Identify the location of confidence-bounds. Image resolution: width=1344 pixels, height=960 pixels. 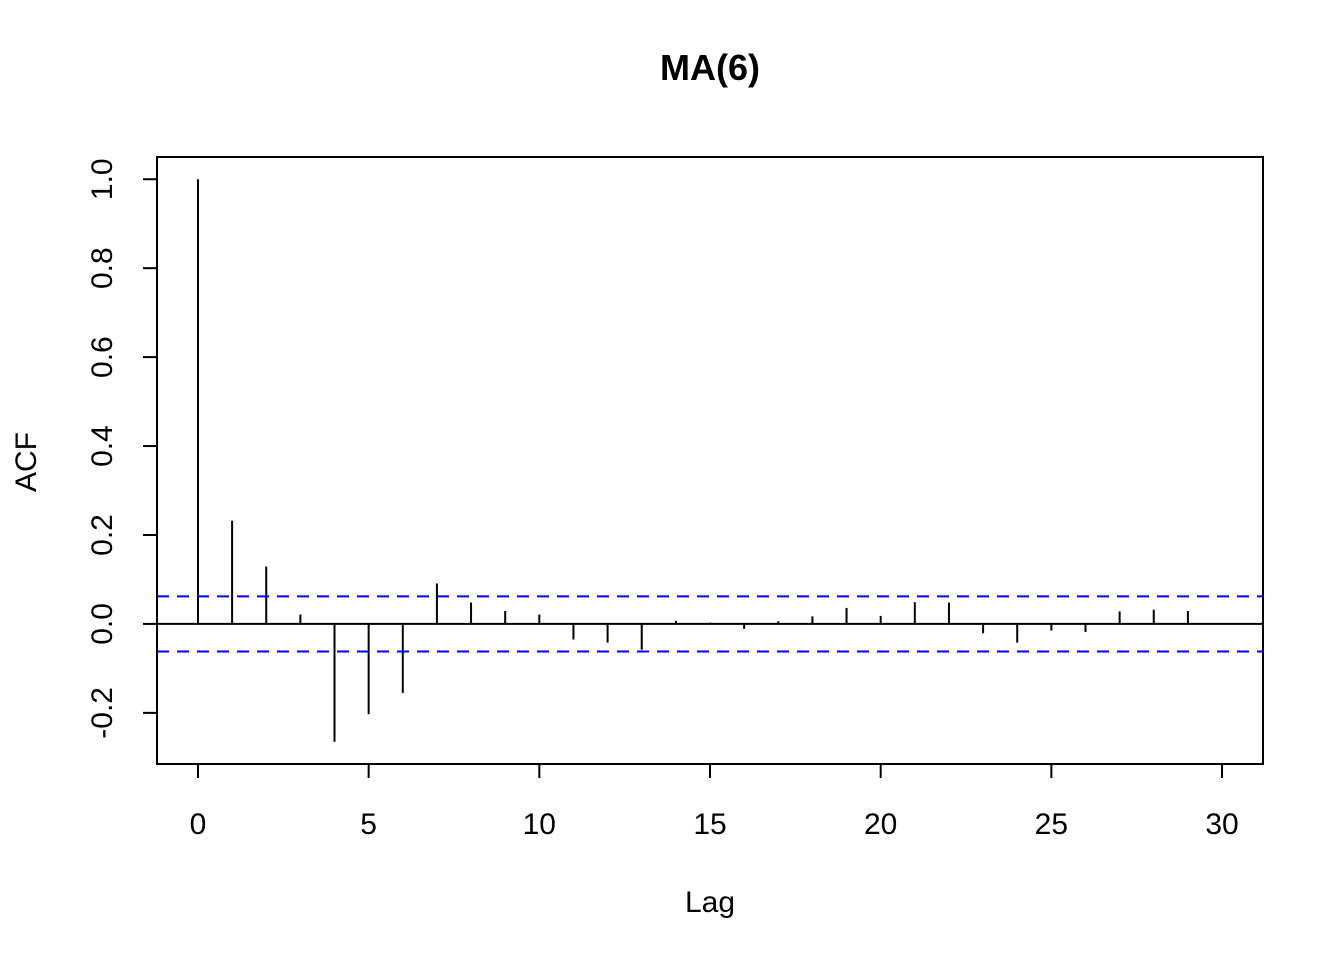
(710, 624).